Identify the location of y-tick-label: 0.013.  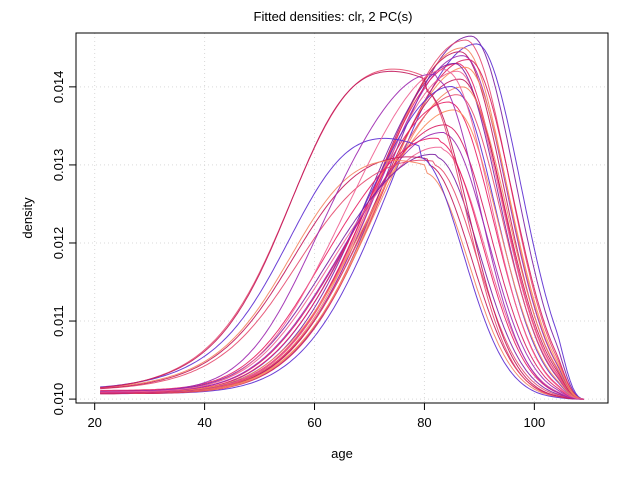
(58, 165).